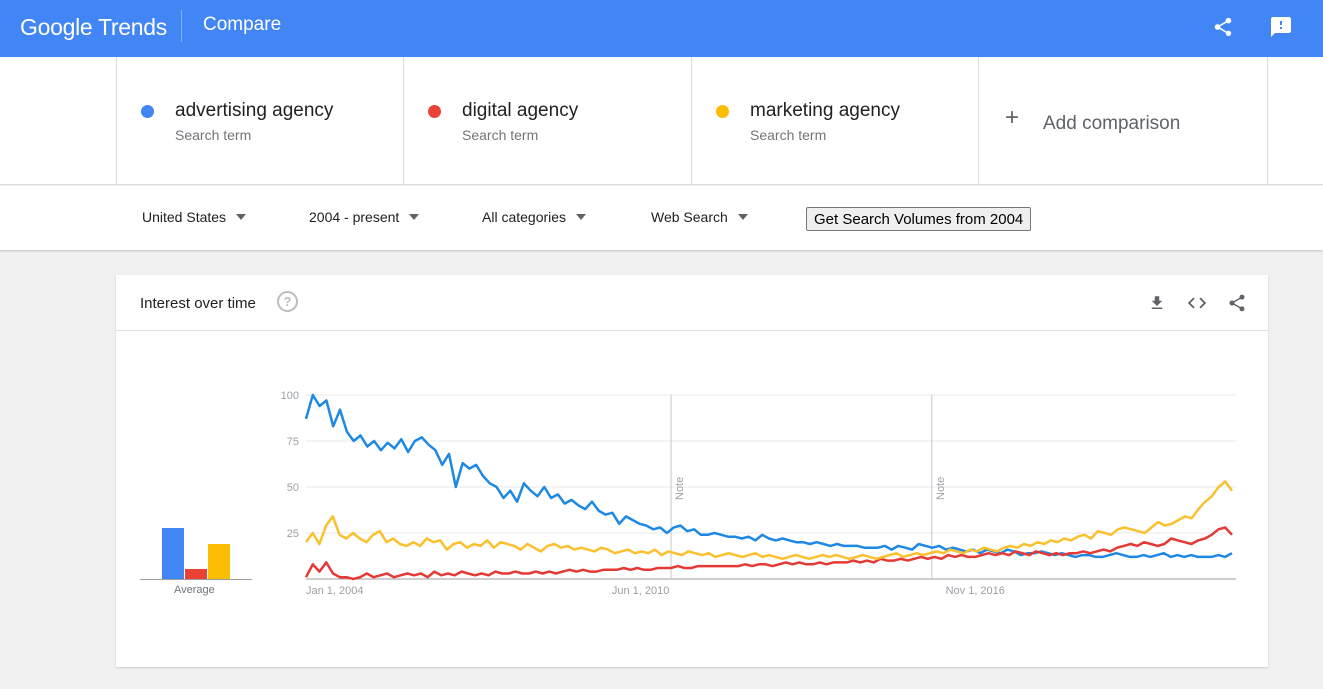  I want to click on region-dropdown: United States, so click(194, 217).